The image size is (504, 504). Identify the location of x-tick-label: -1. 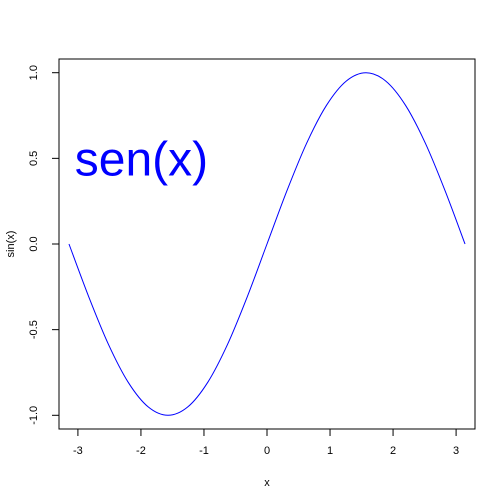
(204, 451).